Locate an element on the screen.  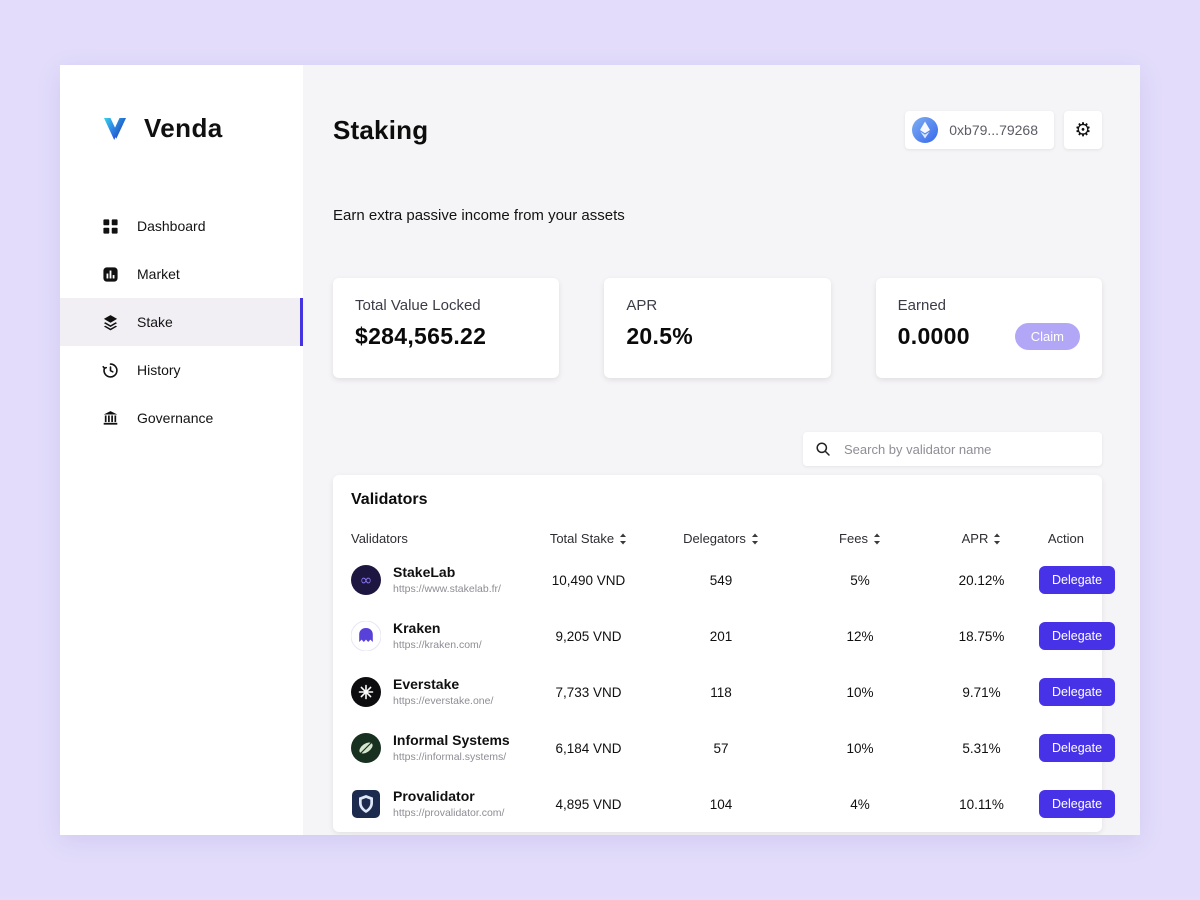
total-stake-value: 10,490 VND is located at coordinates (588, 580).